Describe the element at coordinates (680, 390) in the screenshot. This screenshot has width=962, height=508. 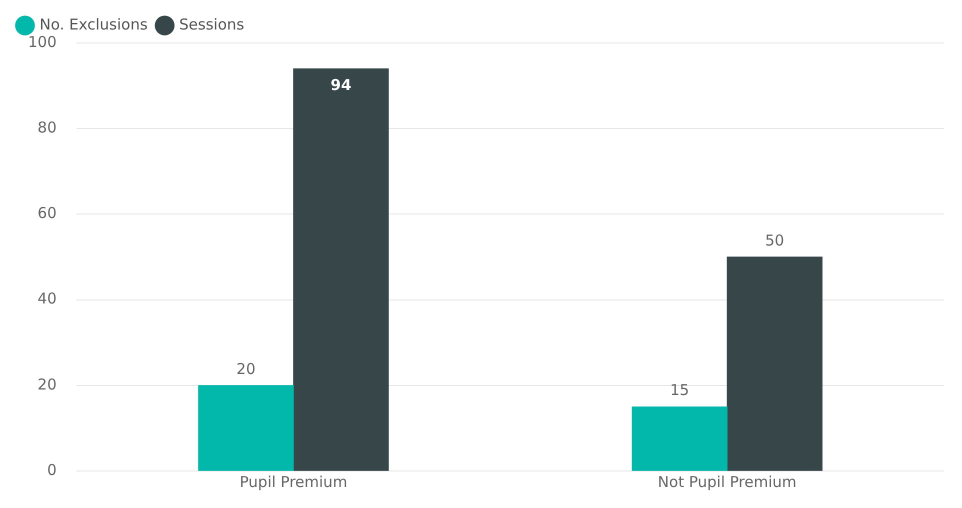
I see `data-label: 15` at that location.